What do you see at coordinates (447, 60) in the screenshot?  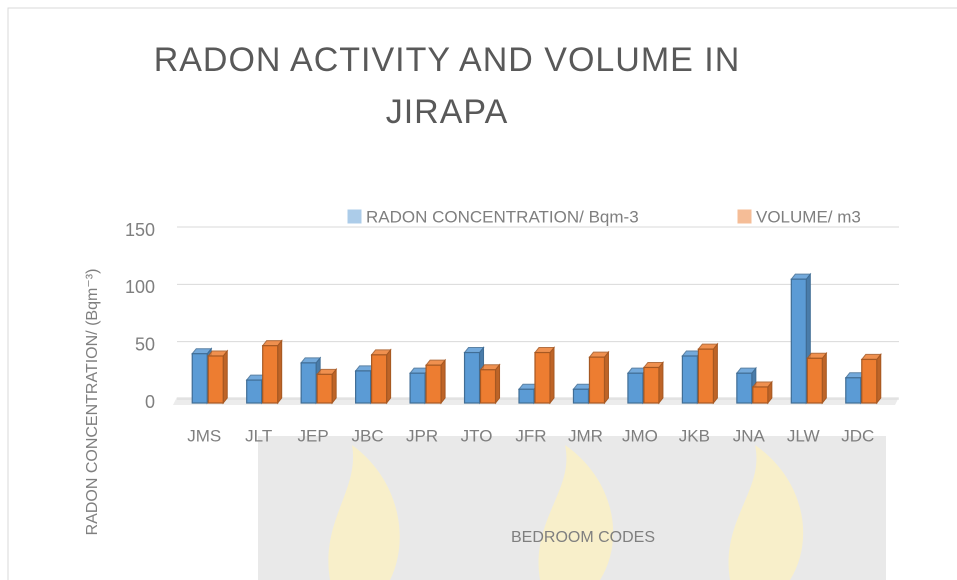 I see `chart-title: RADON ACTIVITY AND VOLUME IN` at bounding box center [447, 60].